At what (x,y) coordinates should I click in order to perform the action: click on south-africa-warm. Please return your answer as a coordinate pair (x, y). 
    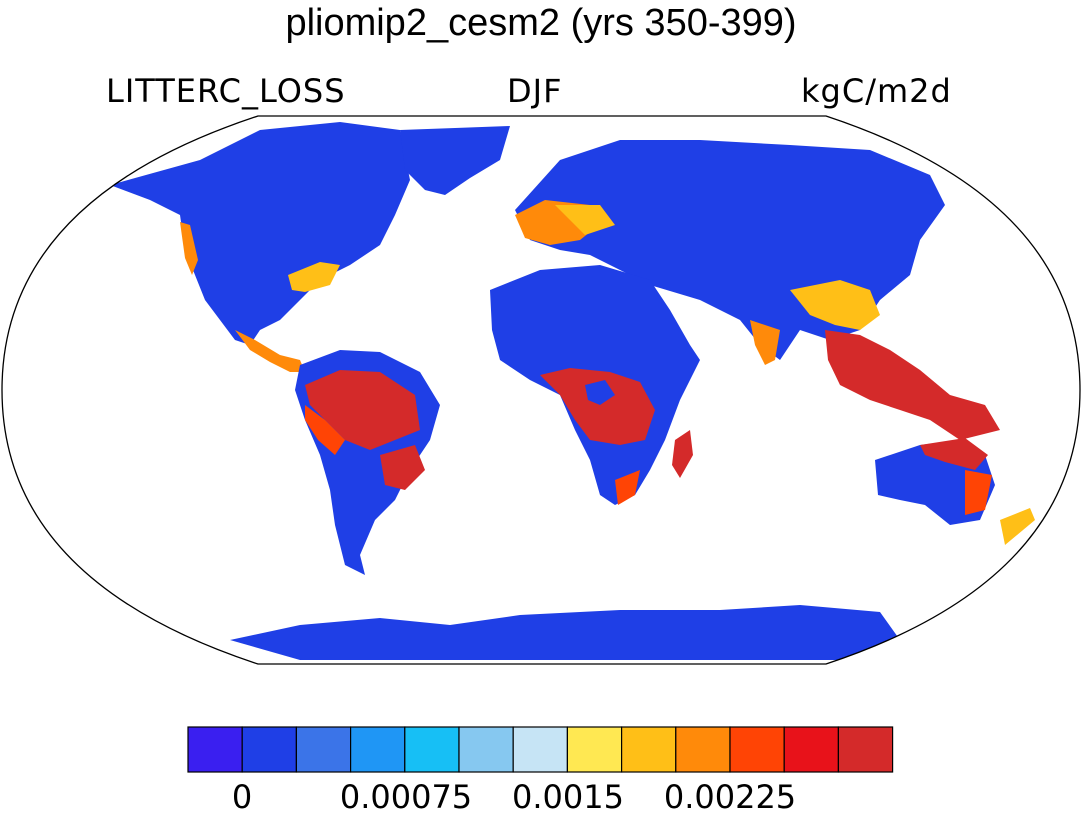
    Looking at the image, I should click on (627, 487).